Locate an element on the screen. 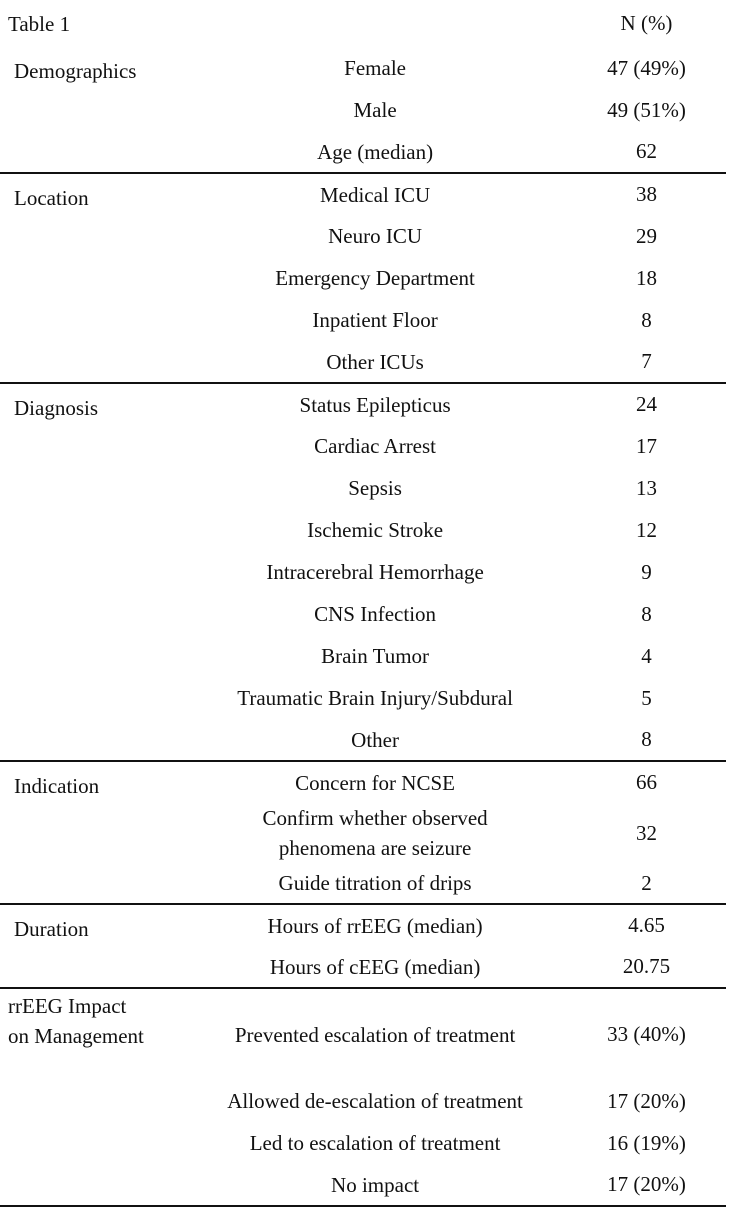 Image resolution: width=736 pixels, height=1210 pixels. row-value: 62 is located at coordinates (665, 152).